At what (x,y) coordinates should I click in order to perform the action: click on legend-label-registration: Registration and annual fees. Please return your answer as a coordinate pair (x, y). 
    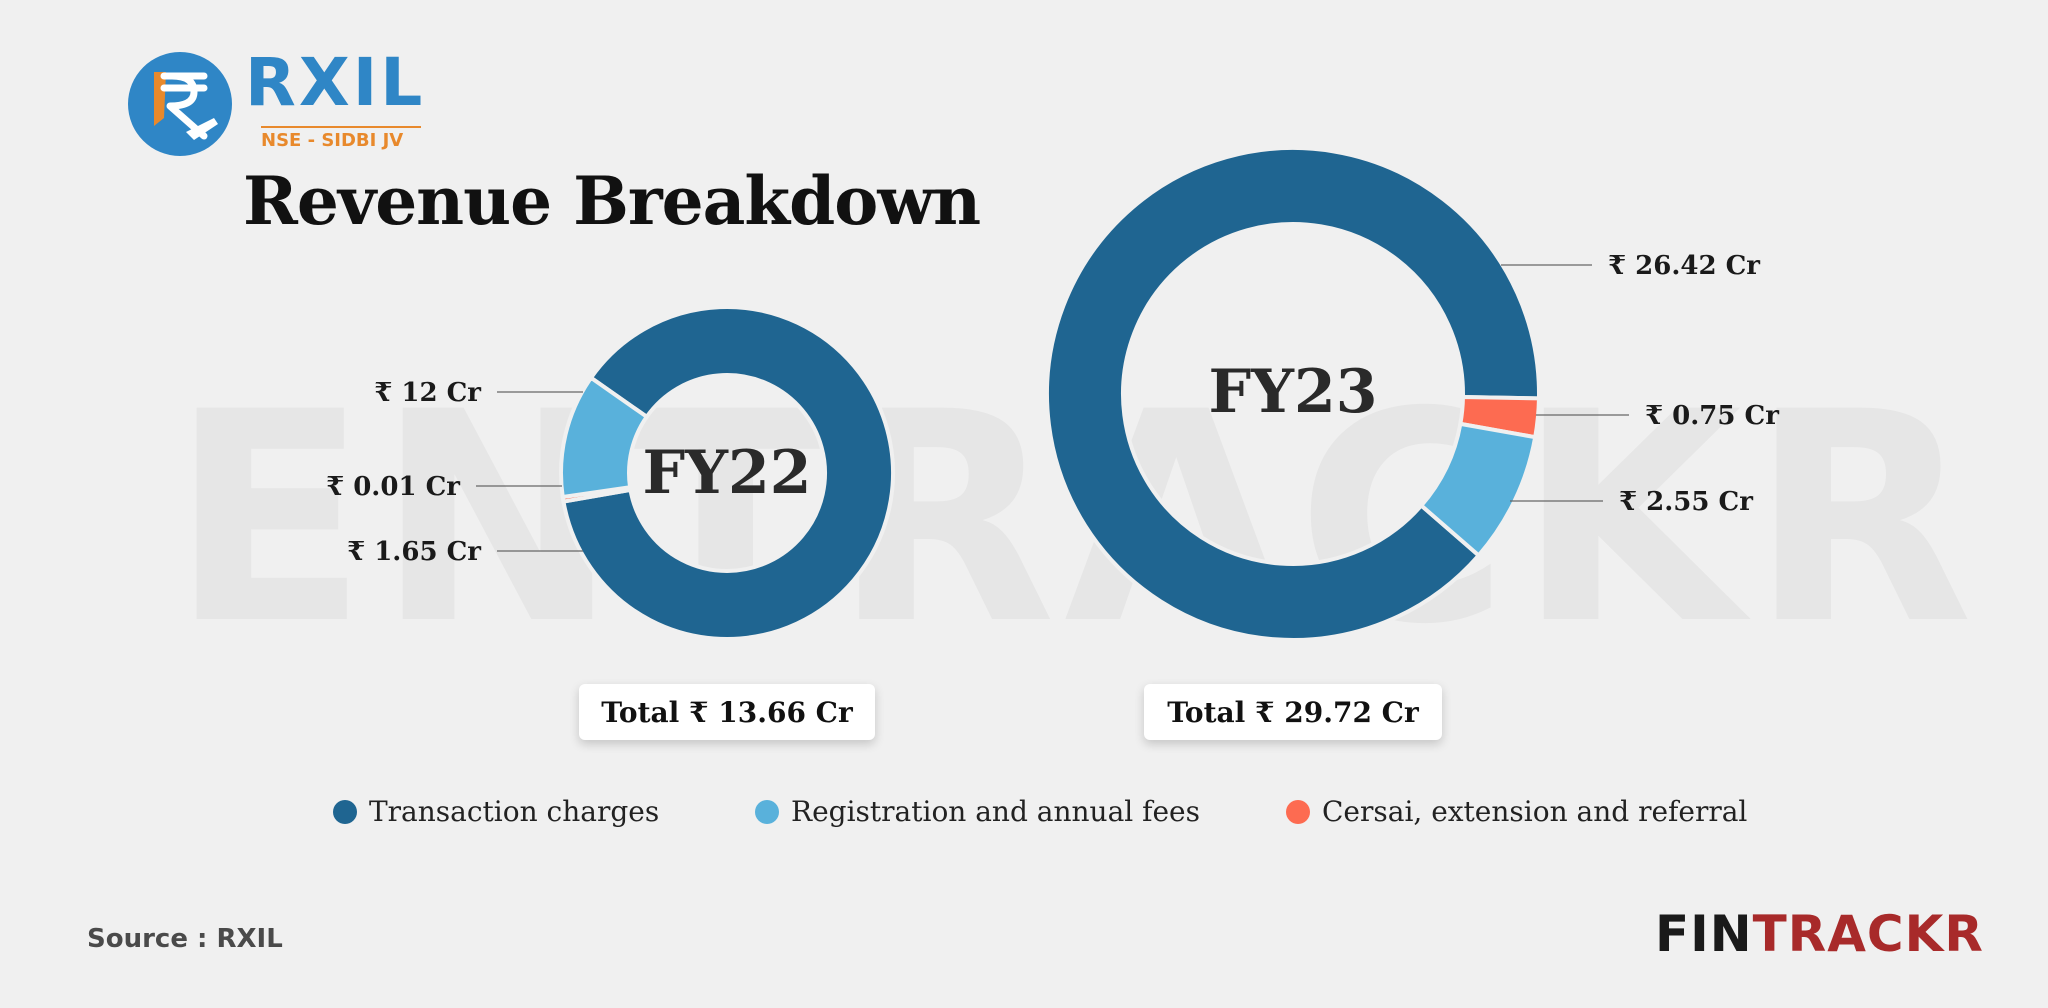
    Looking at the image, I should click on (995, 811).